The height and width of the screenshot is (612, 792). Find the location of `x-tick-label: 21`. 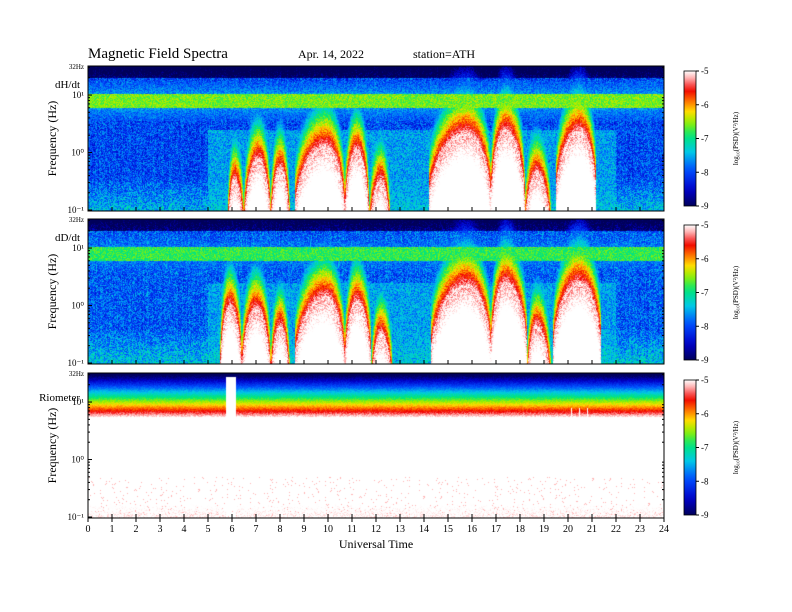

x-tick-label: 21 is located at coordinates (592, 529).